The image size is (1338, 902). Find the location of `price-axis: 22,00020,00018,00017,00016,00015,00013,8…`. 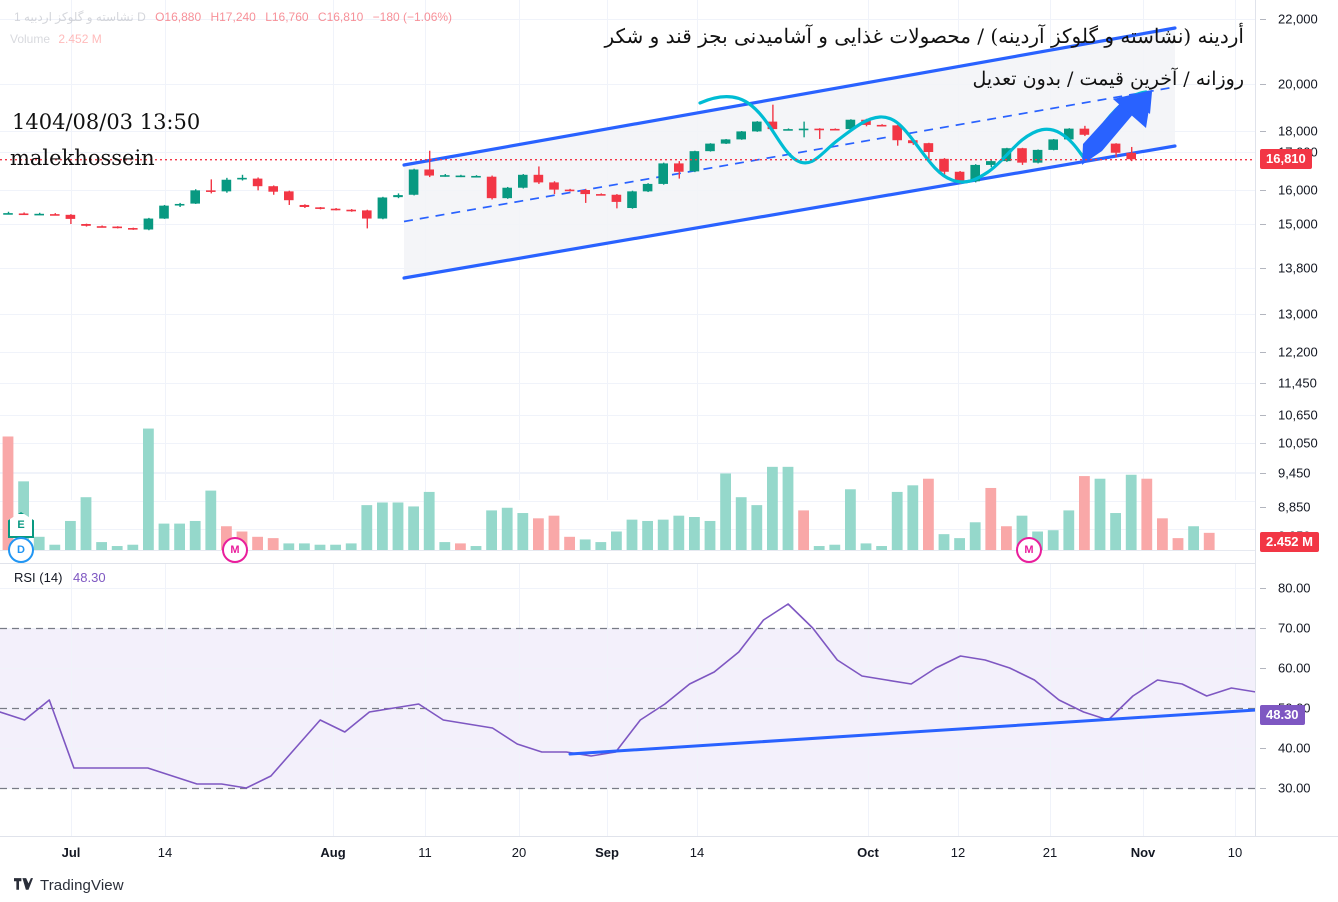

price-axis: 22,00020,00018,00017,00016,00015,00013,8… is located at coordinates (1296, 418).